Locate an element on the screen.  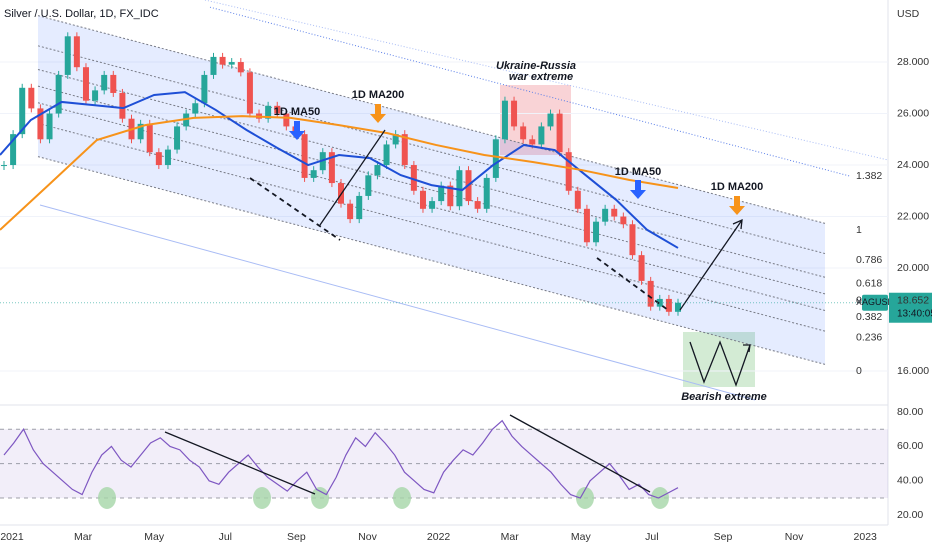
annotation: Ukraine-Russia is located at coordinates (536, 66).